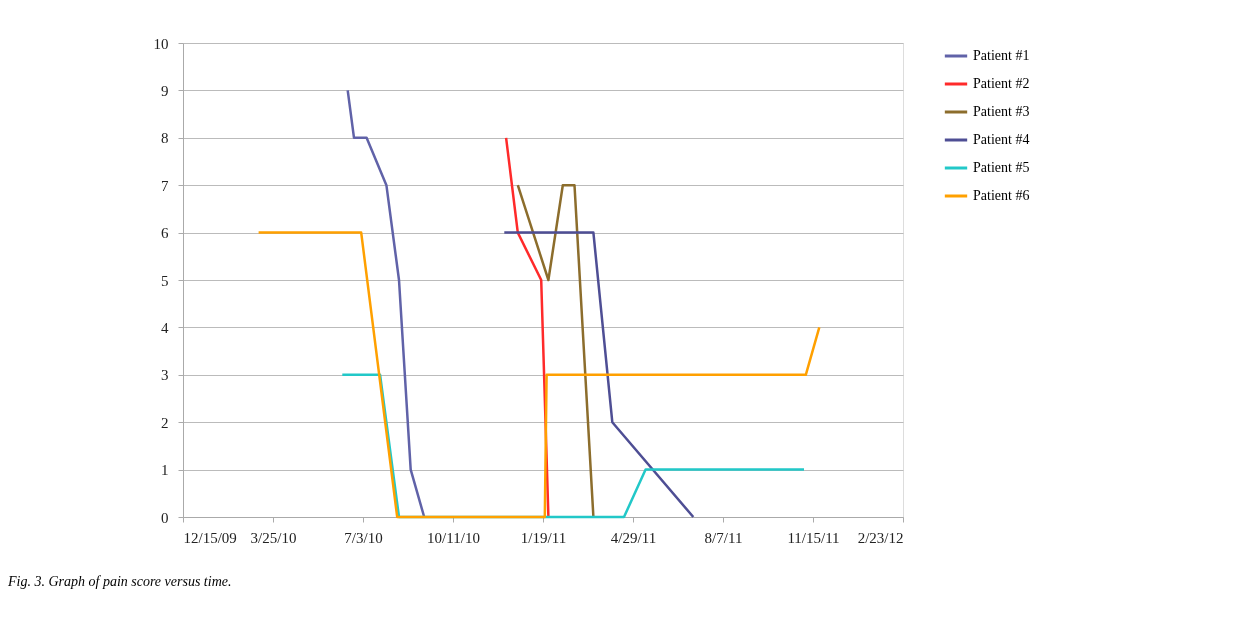  I want to click on y-tick-label: 1, so click(165, 470).